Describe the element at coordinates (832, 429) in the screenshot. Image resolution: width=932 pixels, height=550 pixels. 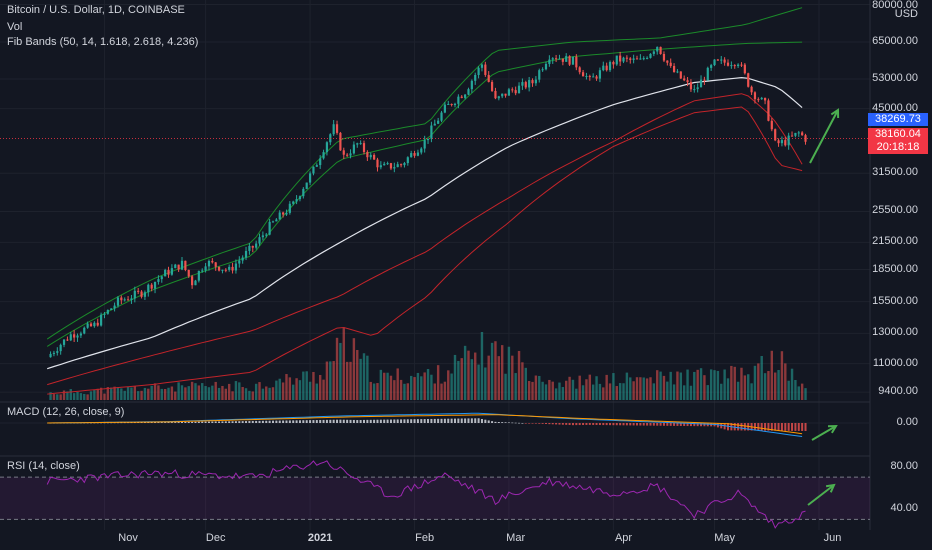
I see `macd-arrow-head` at that location.